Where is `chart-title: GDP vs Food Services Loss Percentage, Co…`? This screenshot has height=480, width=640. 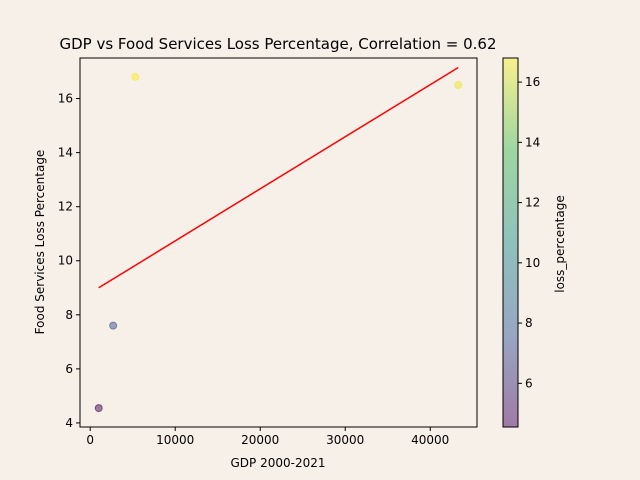 chart-title: GDP vs Food Services Loss Percentage, Co… is located at coordinates (277, 44).